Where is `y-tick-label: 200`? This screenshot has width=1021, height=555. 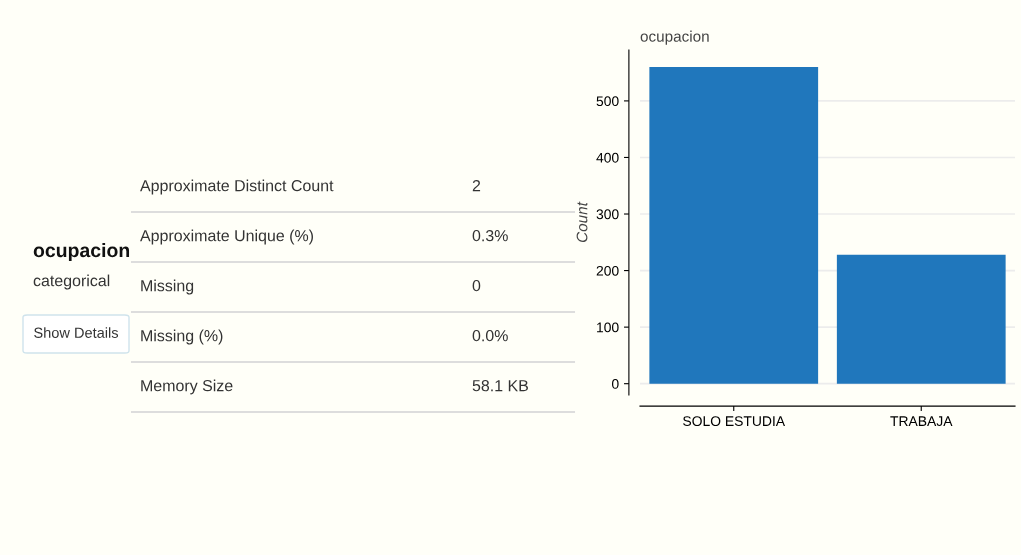 y-tick-label: 200 is located at coordinates (607, 270).